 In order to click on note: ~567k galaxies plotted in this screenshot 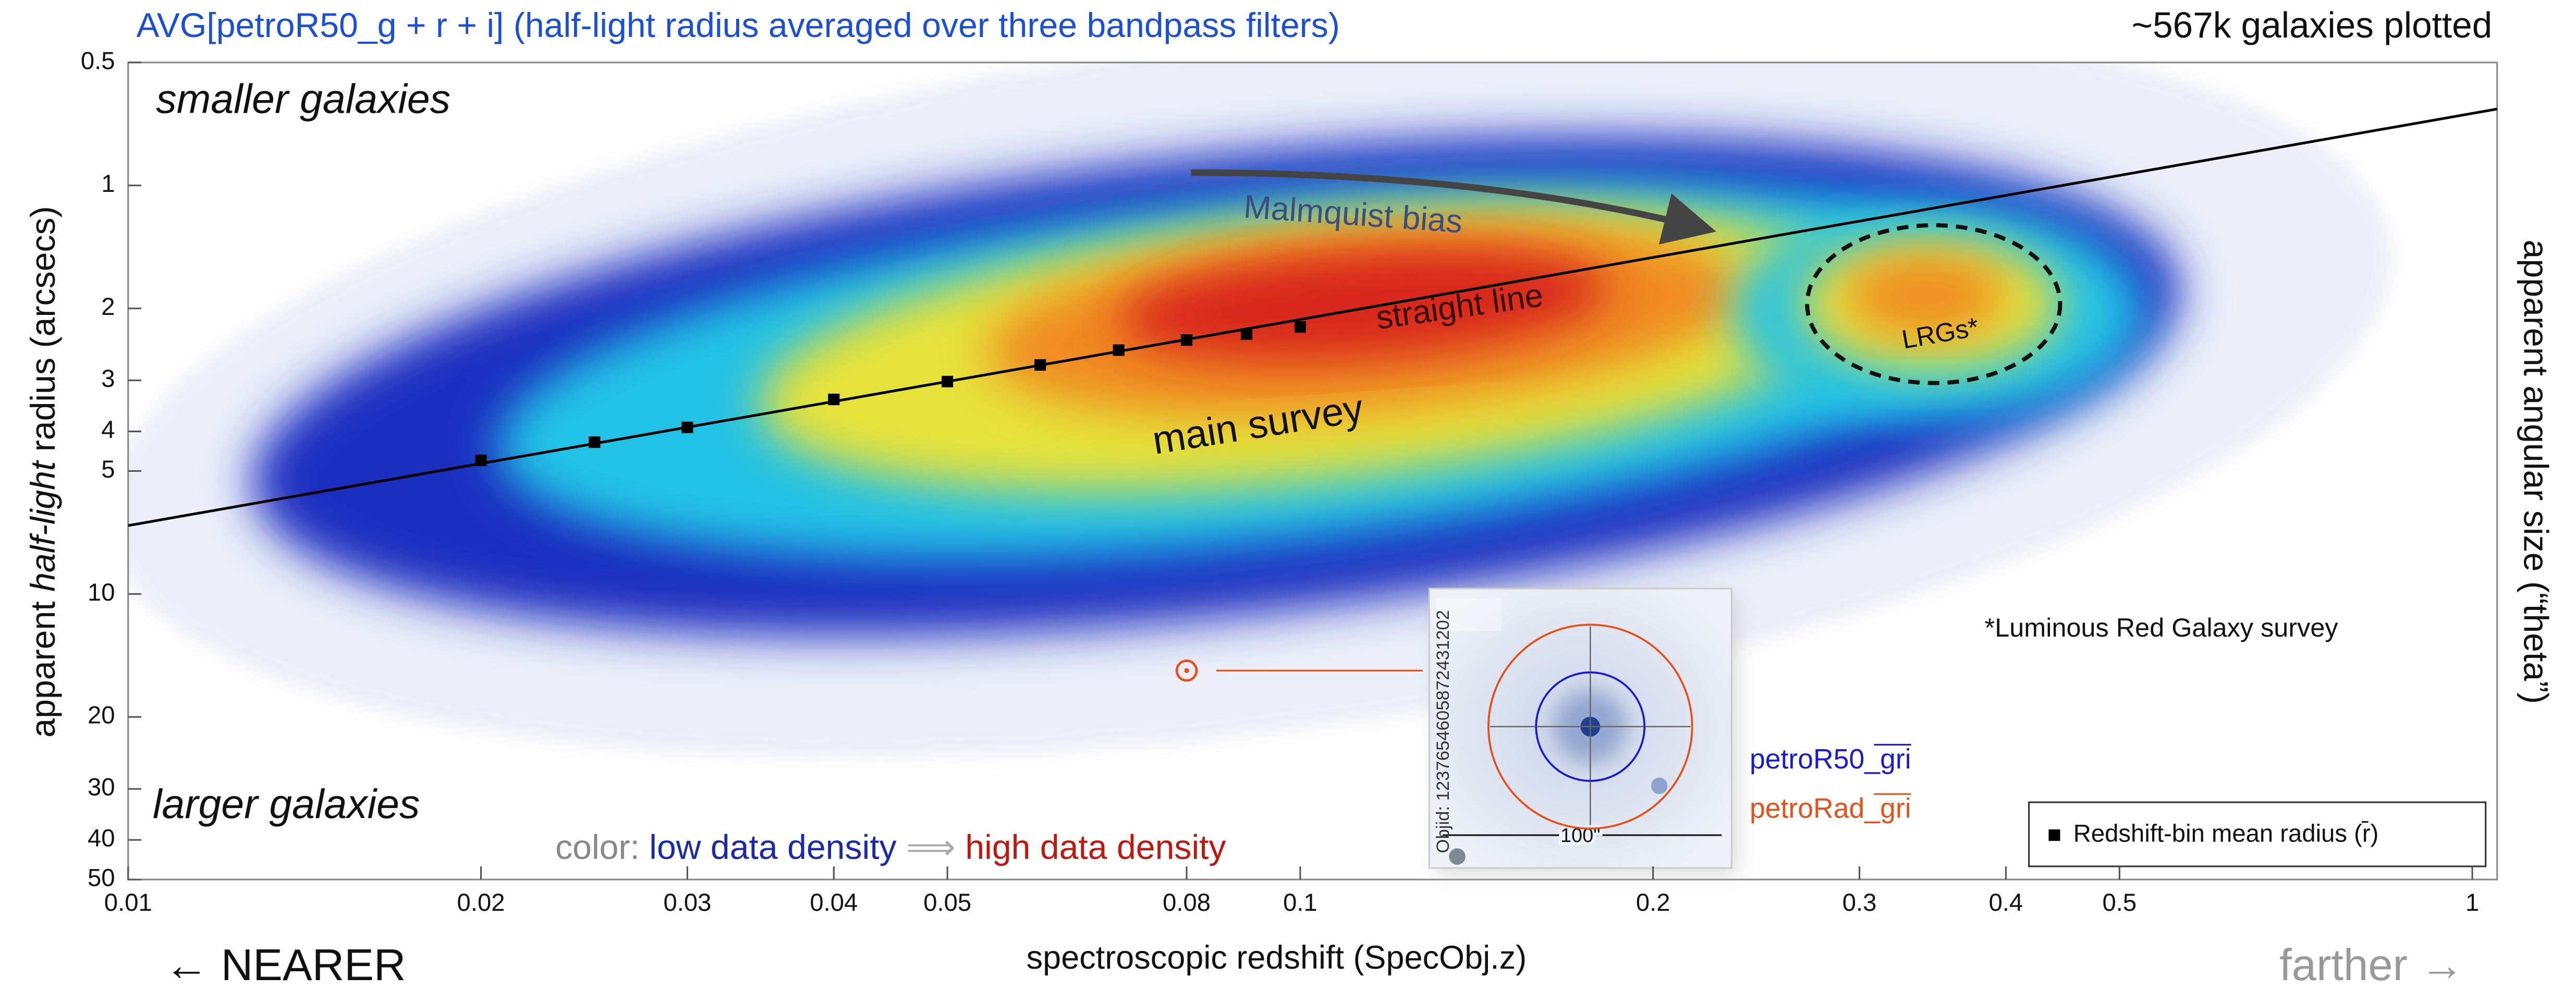, I will do `click(2312, 25)`.